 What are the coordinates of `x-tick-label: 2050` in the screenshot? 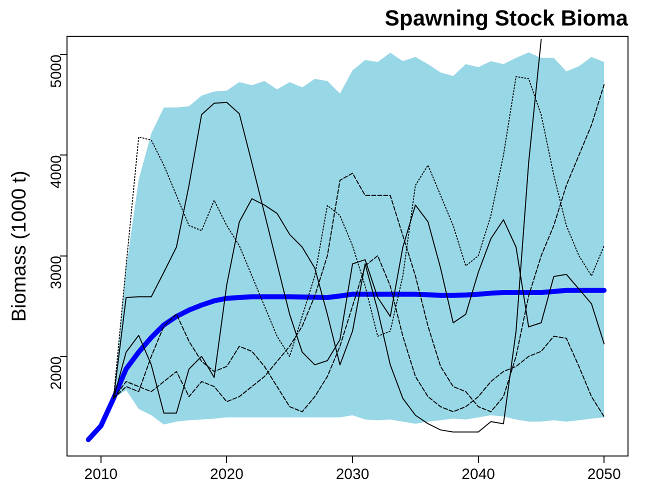 It's located at (604, 475).